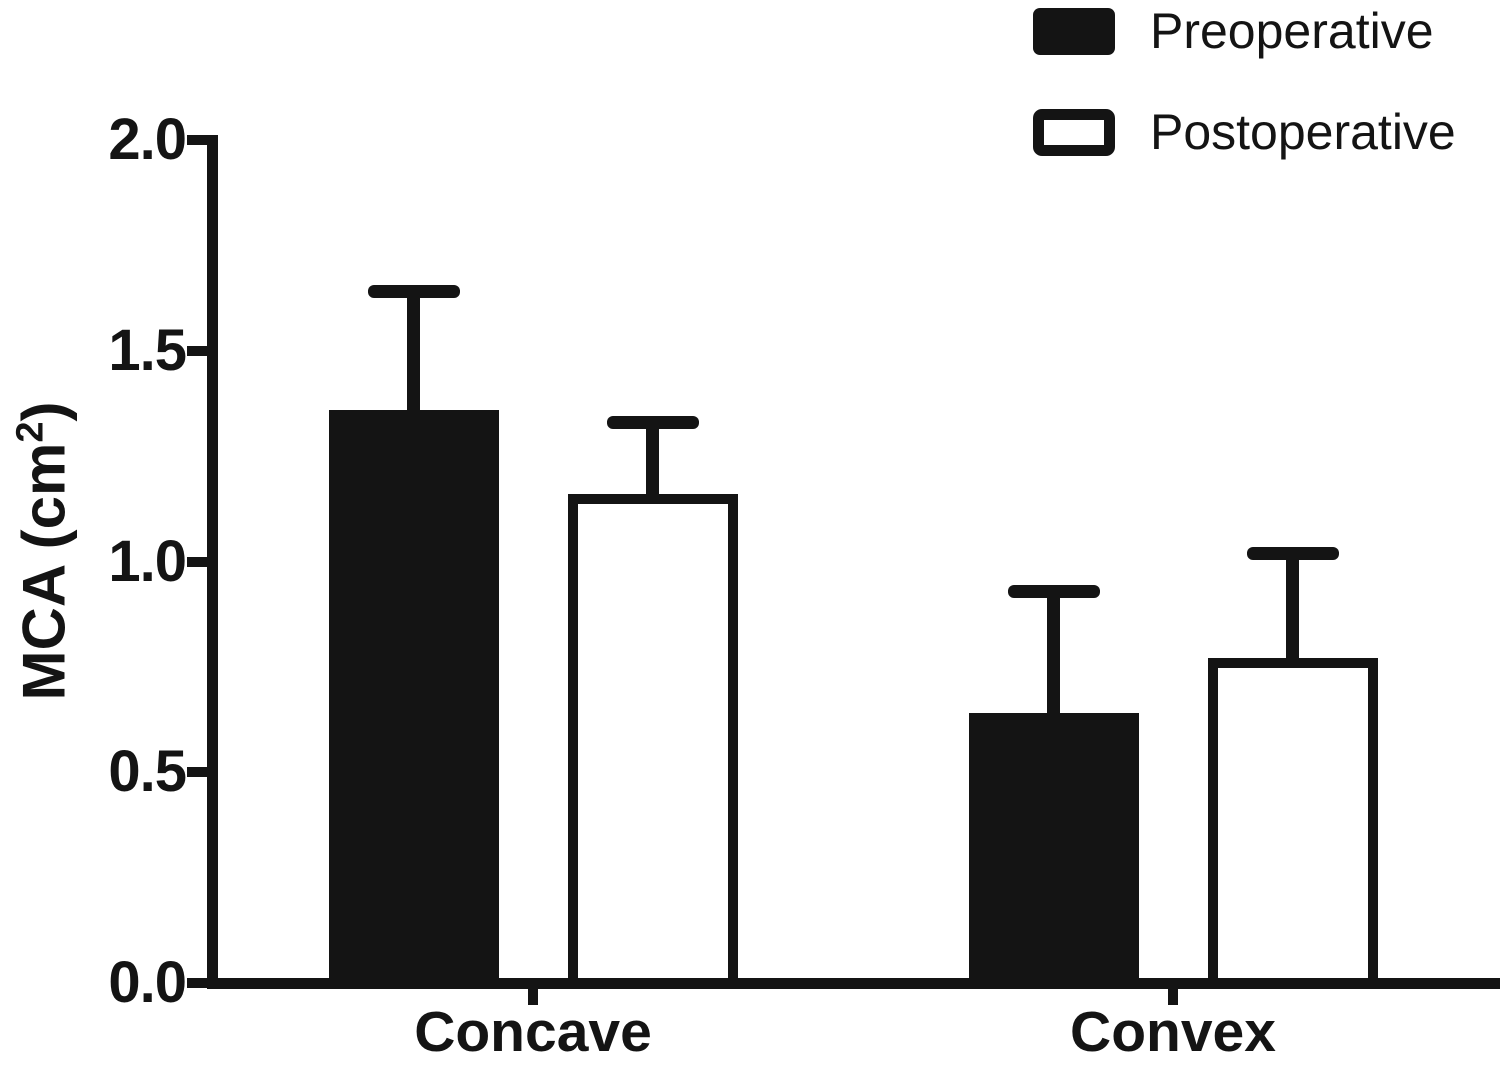 This screenshot has width=1508, height=1074. I want to click on bar-convex-postoperative, so click(1292, 823).